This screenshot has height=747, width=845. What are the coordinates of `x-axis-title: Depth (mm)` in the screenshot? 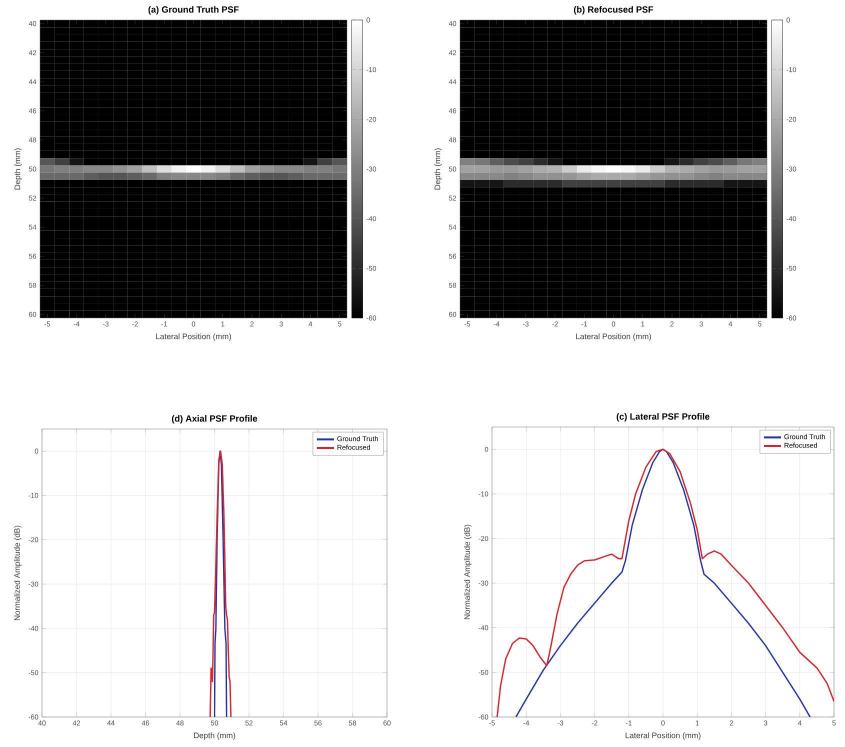 It's located at (215, 736).